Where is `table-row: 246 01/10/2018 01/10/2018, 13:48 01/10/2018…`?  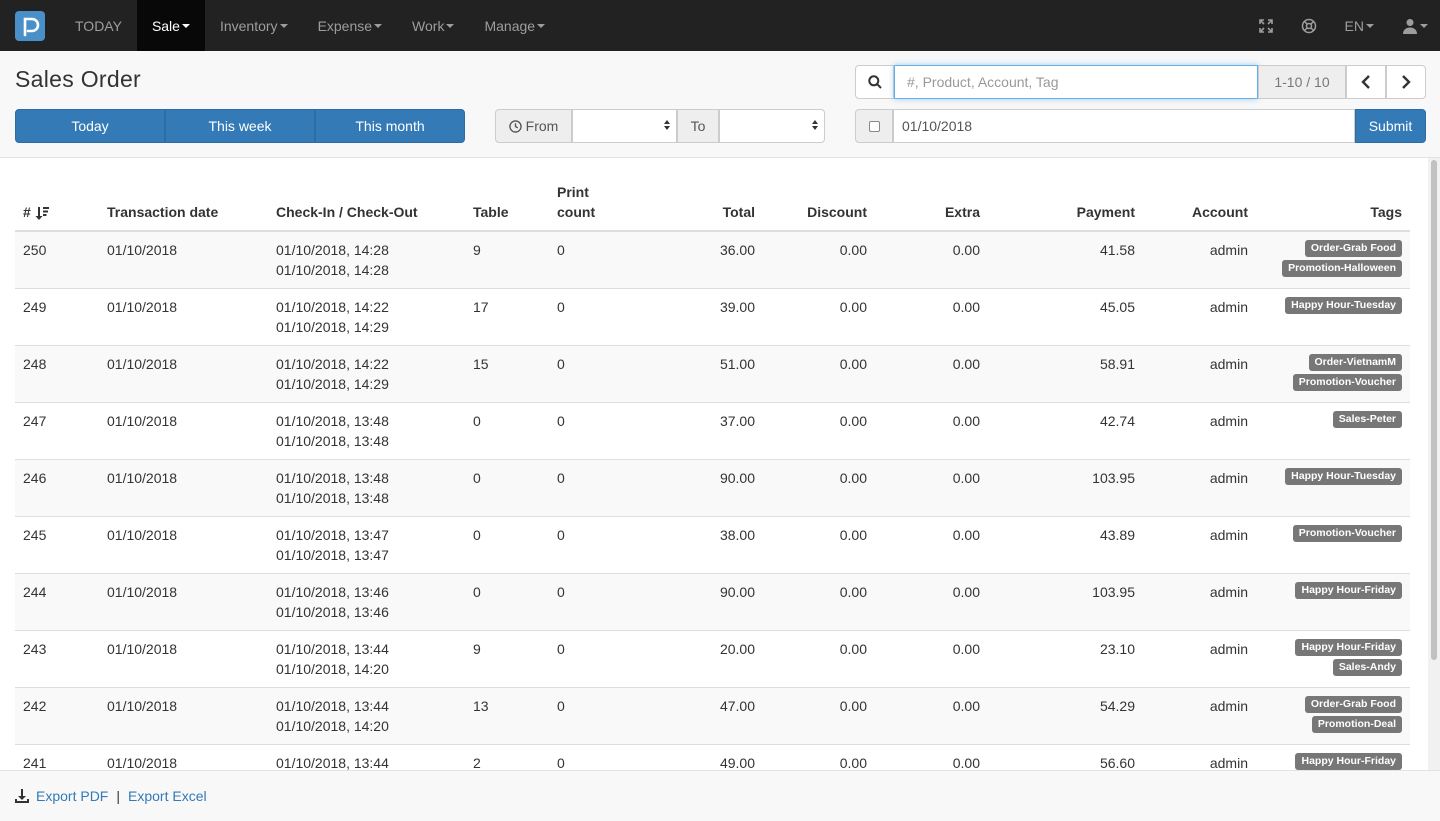 table-row: 246 01/10/2018 01/10/2018, 13:48 01/10/2018… is located at coordinates (712, 488).